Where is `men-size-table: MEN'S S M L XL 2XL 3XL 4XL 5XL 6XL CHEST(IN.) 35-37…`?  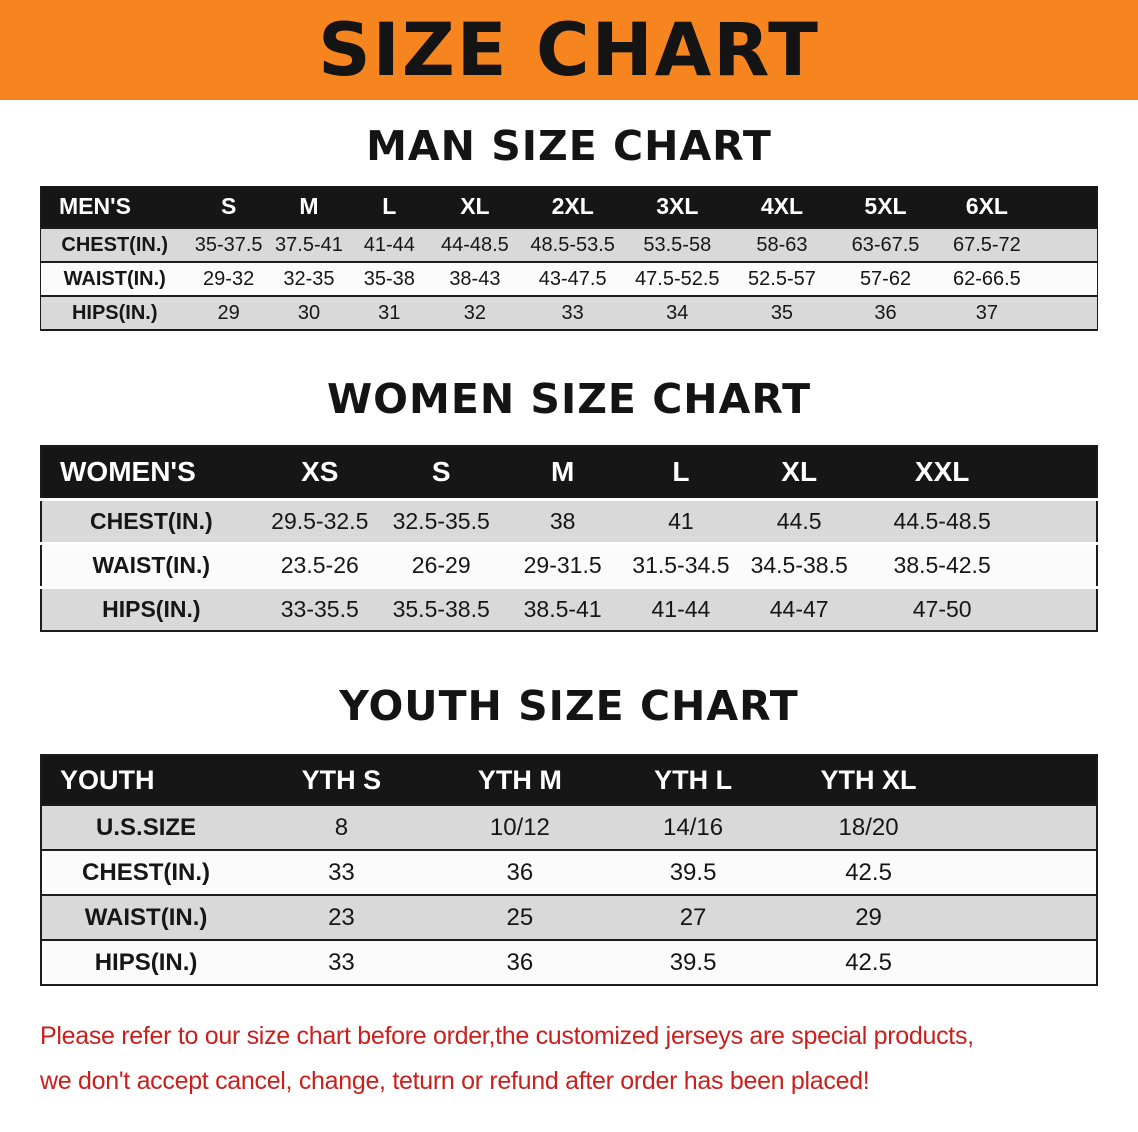 men-size-table: MEN'S S M L XL 2XL 3XL 4XL 5XL 6XL CHEST(IN.) 35-37… is located at coordinates (569, 258).